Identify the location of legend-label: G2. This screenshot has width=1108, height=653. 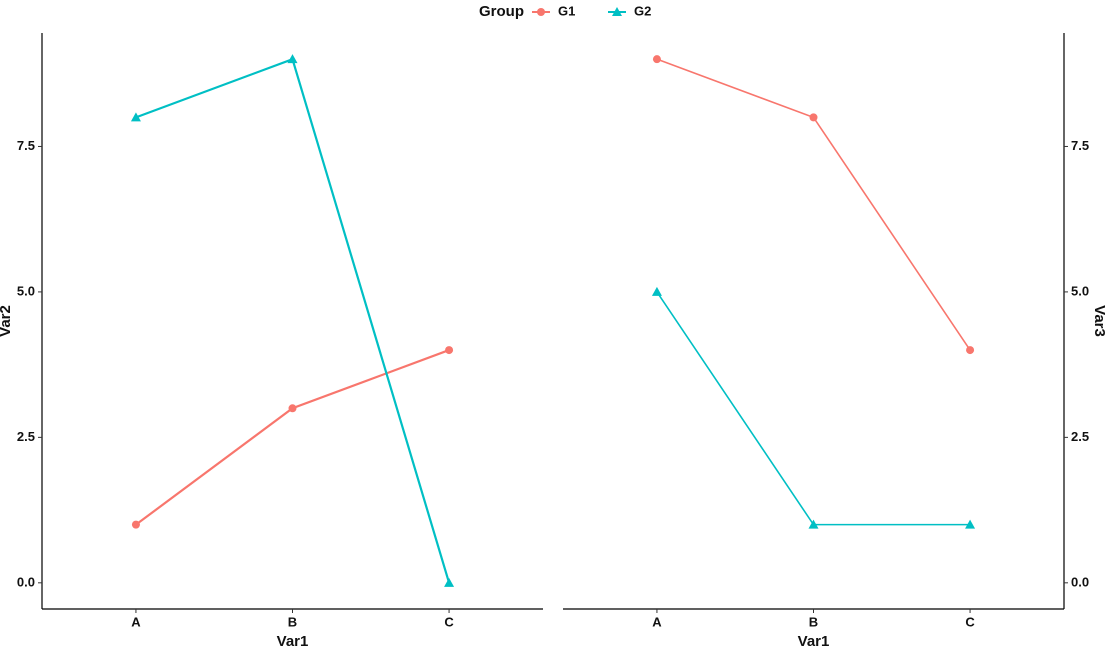
(642, 10).